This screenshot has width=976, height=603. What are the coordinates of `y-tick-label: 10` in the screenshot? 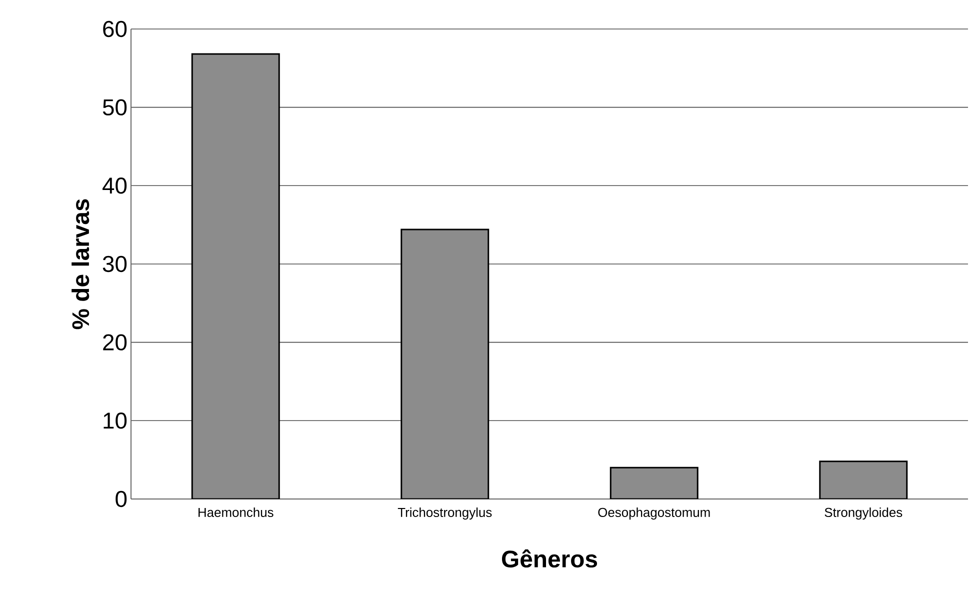 It's located at (115, 420).